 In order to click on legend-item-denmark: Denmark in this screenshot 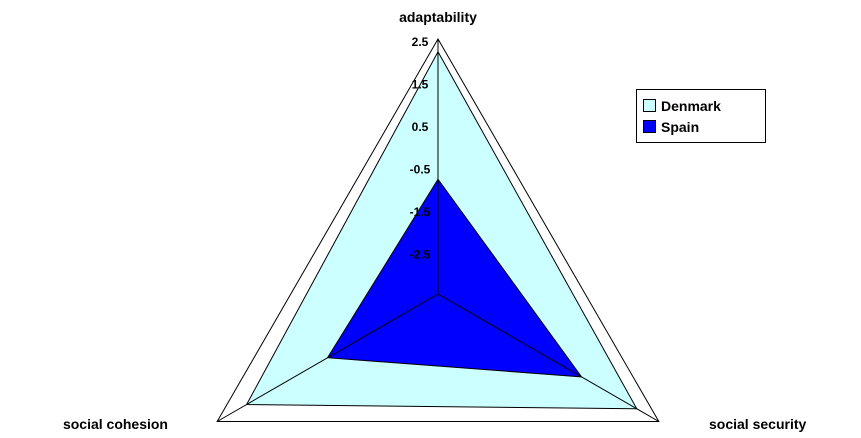, I will do `click(704, 105)`.